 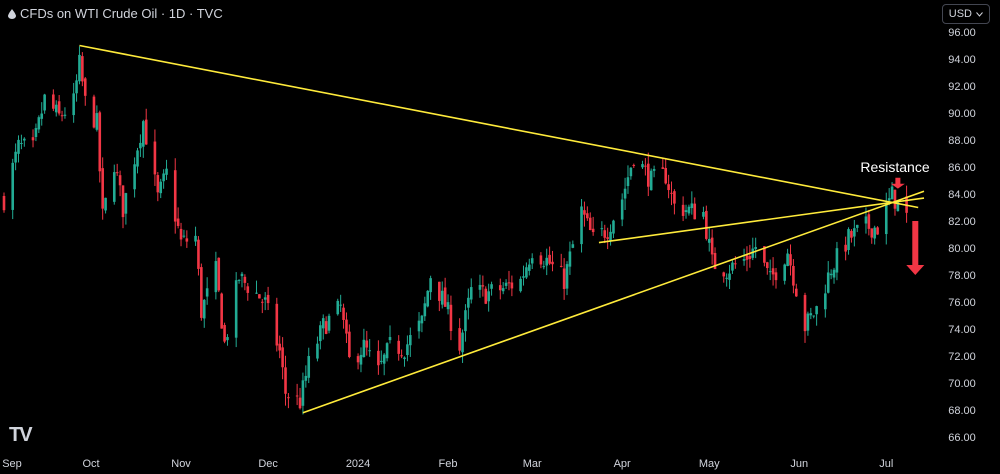 I want to click on currency-button: USD, so click(x=965, y=14).